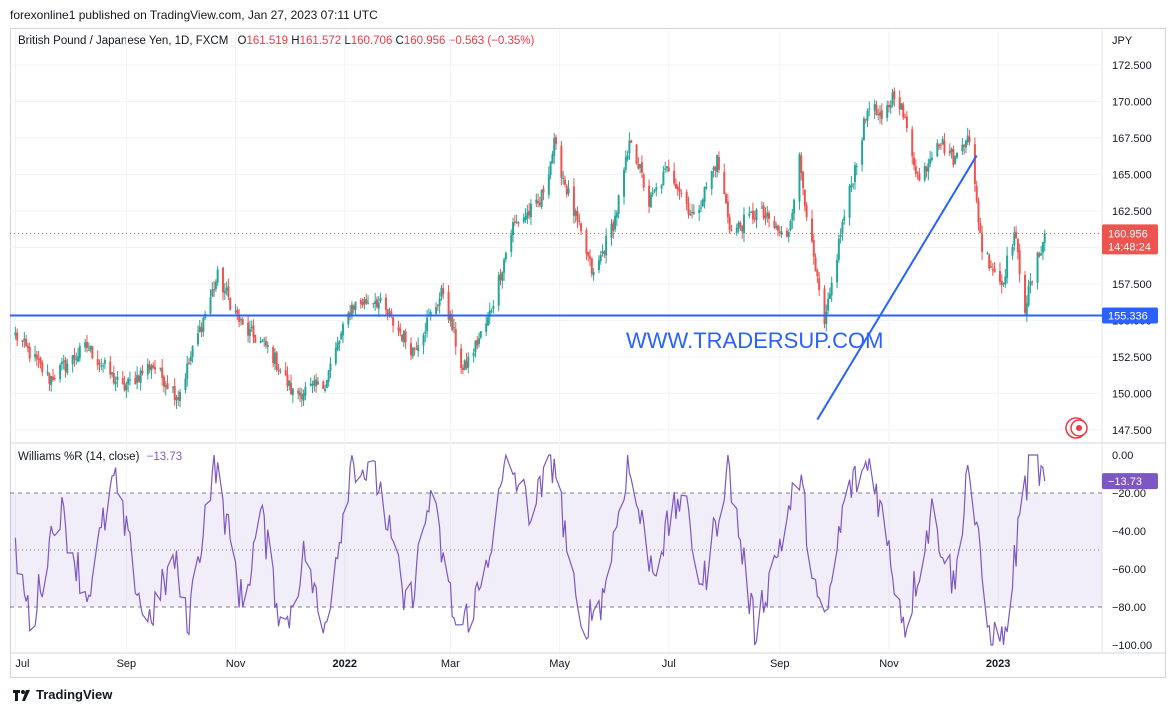 Image resolution: width=1176 pixels, height=713 pixels. I want to click on target-icon-dot, so click(1079, 428).